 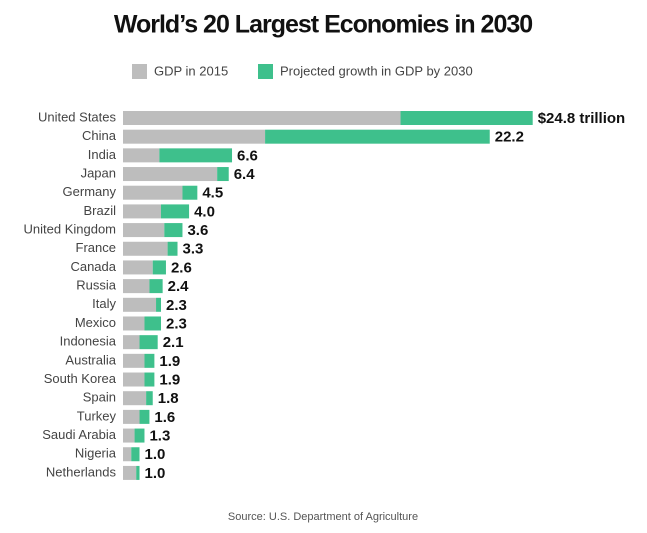 I want to click on y-tick-label: United Kingdom, so click(x=70, y=229).